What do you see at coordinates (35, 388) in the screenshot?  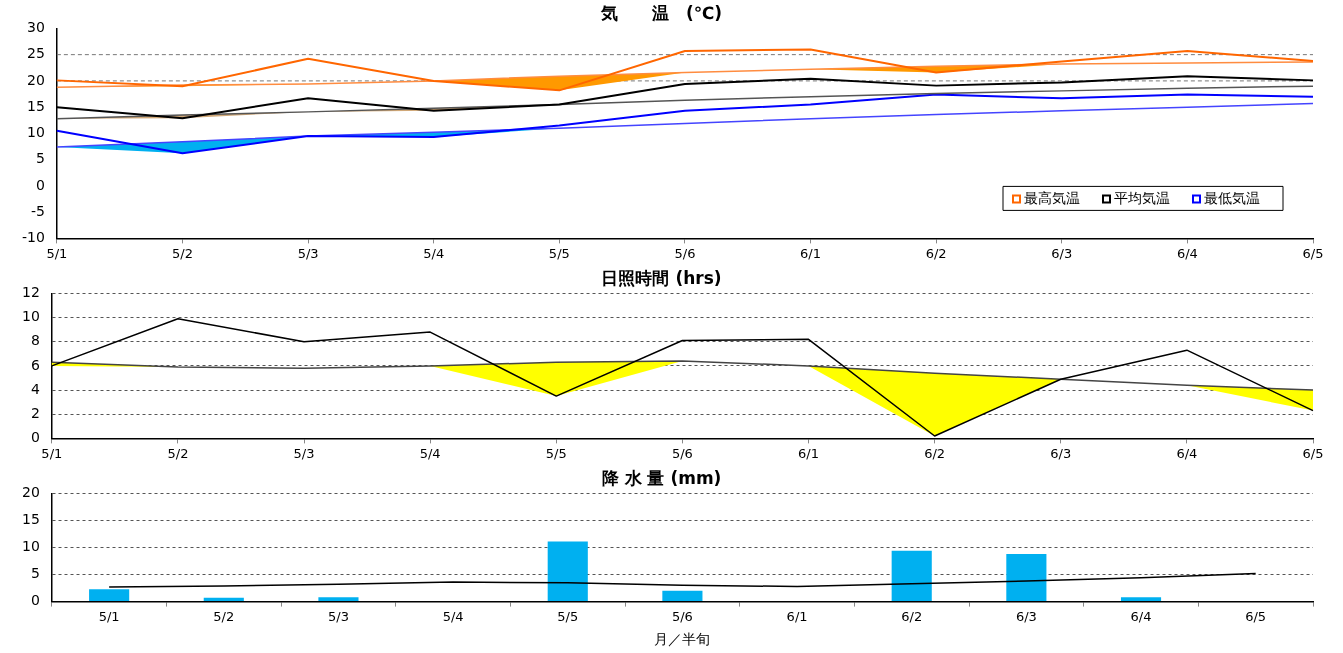 I see `y-tick-label: 4` at bounding box center [35, 388].